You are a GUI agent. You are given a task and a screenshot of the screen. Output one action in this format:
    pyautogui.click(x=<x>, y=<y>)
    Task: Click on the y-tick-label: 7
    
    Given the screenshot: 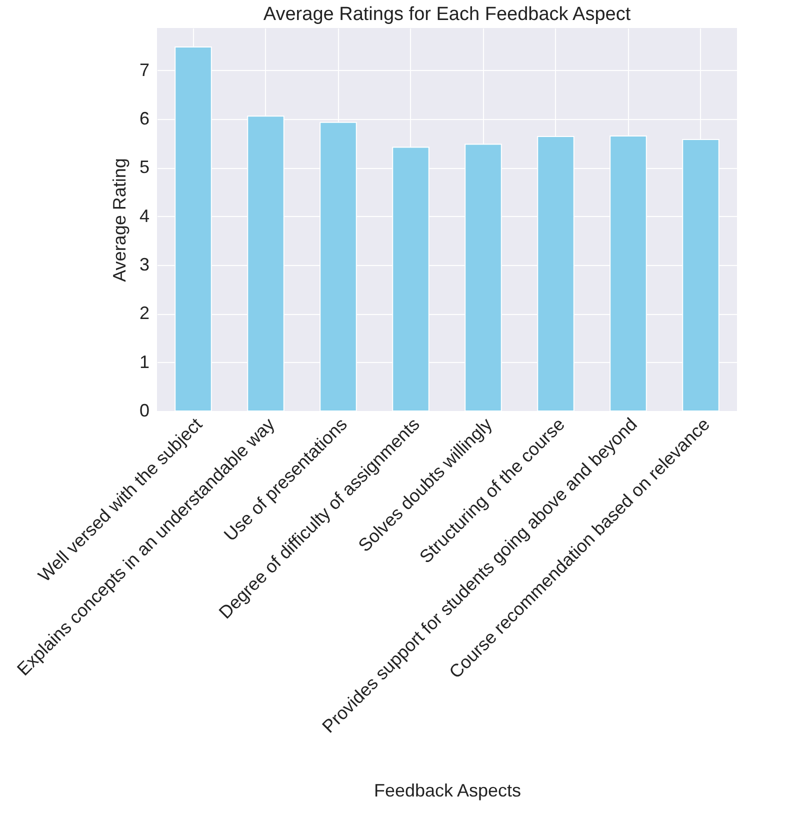 What is the action you would take?
    pyautogui.click(x=144, y=70)
    